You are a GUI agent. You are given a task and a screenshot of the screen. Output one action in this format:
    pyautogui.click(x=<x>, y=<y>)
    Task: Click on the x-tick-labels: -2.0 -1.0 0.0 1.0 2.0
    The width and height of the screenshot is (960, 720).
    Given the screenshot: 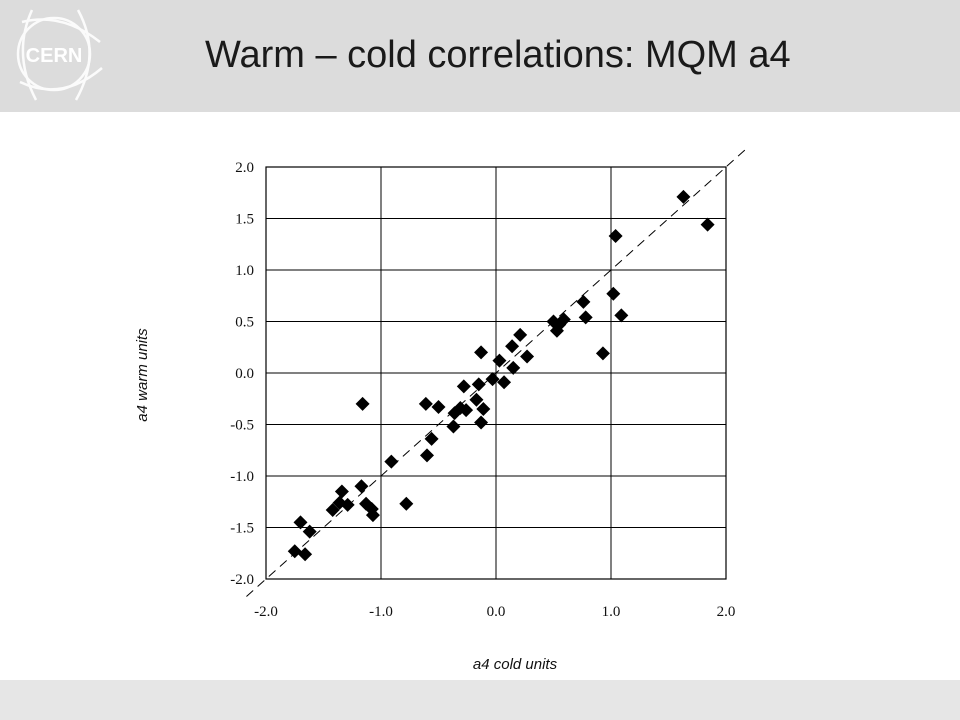 What is the action you would take?
    pyautogui.click(x=494, y=612)
    